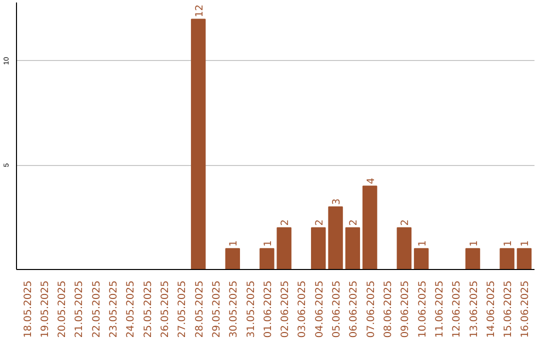  What do you see at coordinates (388, 309) in the screenshot?
I see `x-tick-label: 08.06.2025` at bounding box center [388, 309].